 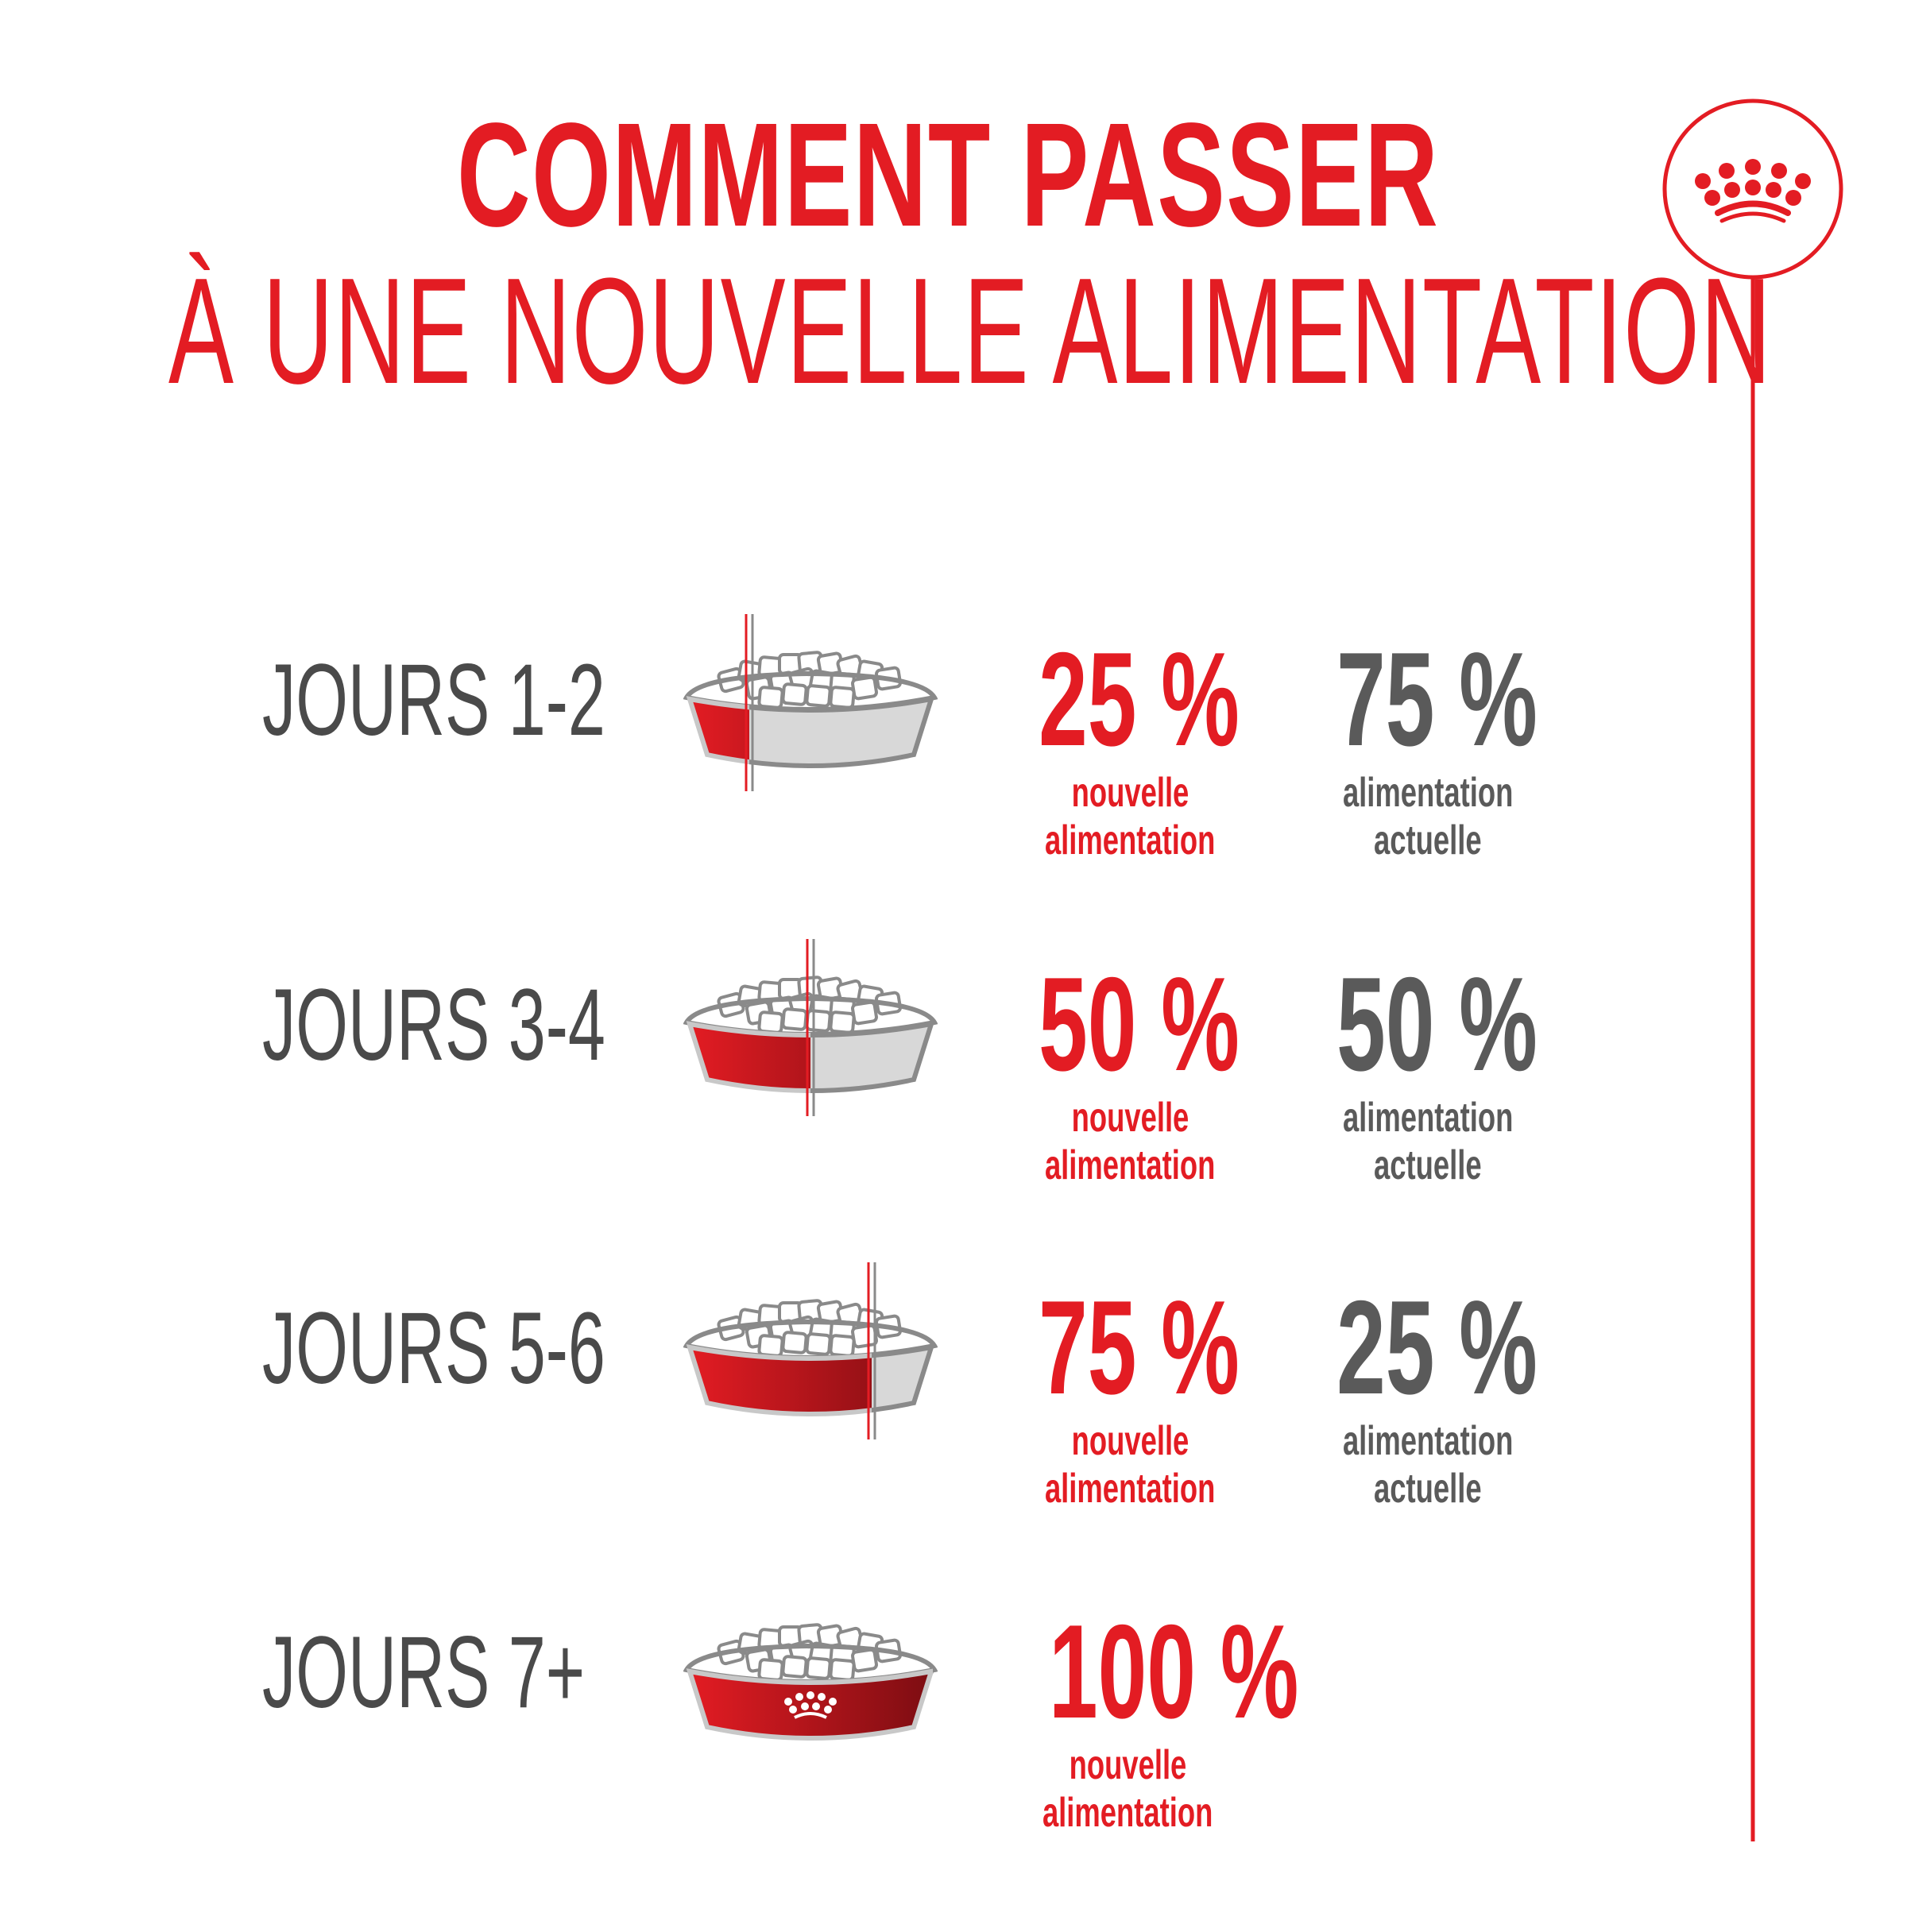 I want to click on crown-icon, so click(x=1753, y=191).